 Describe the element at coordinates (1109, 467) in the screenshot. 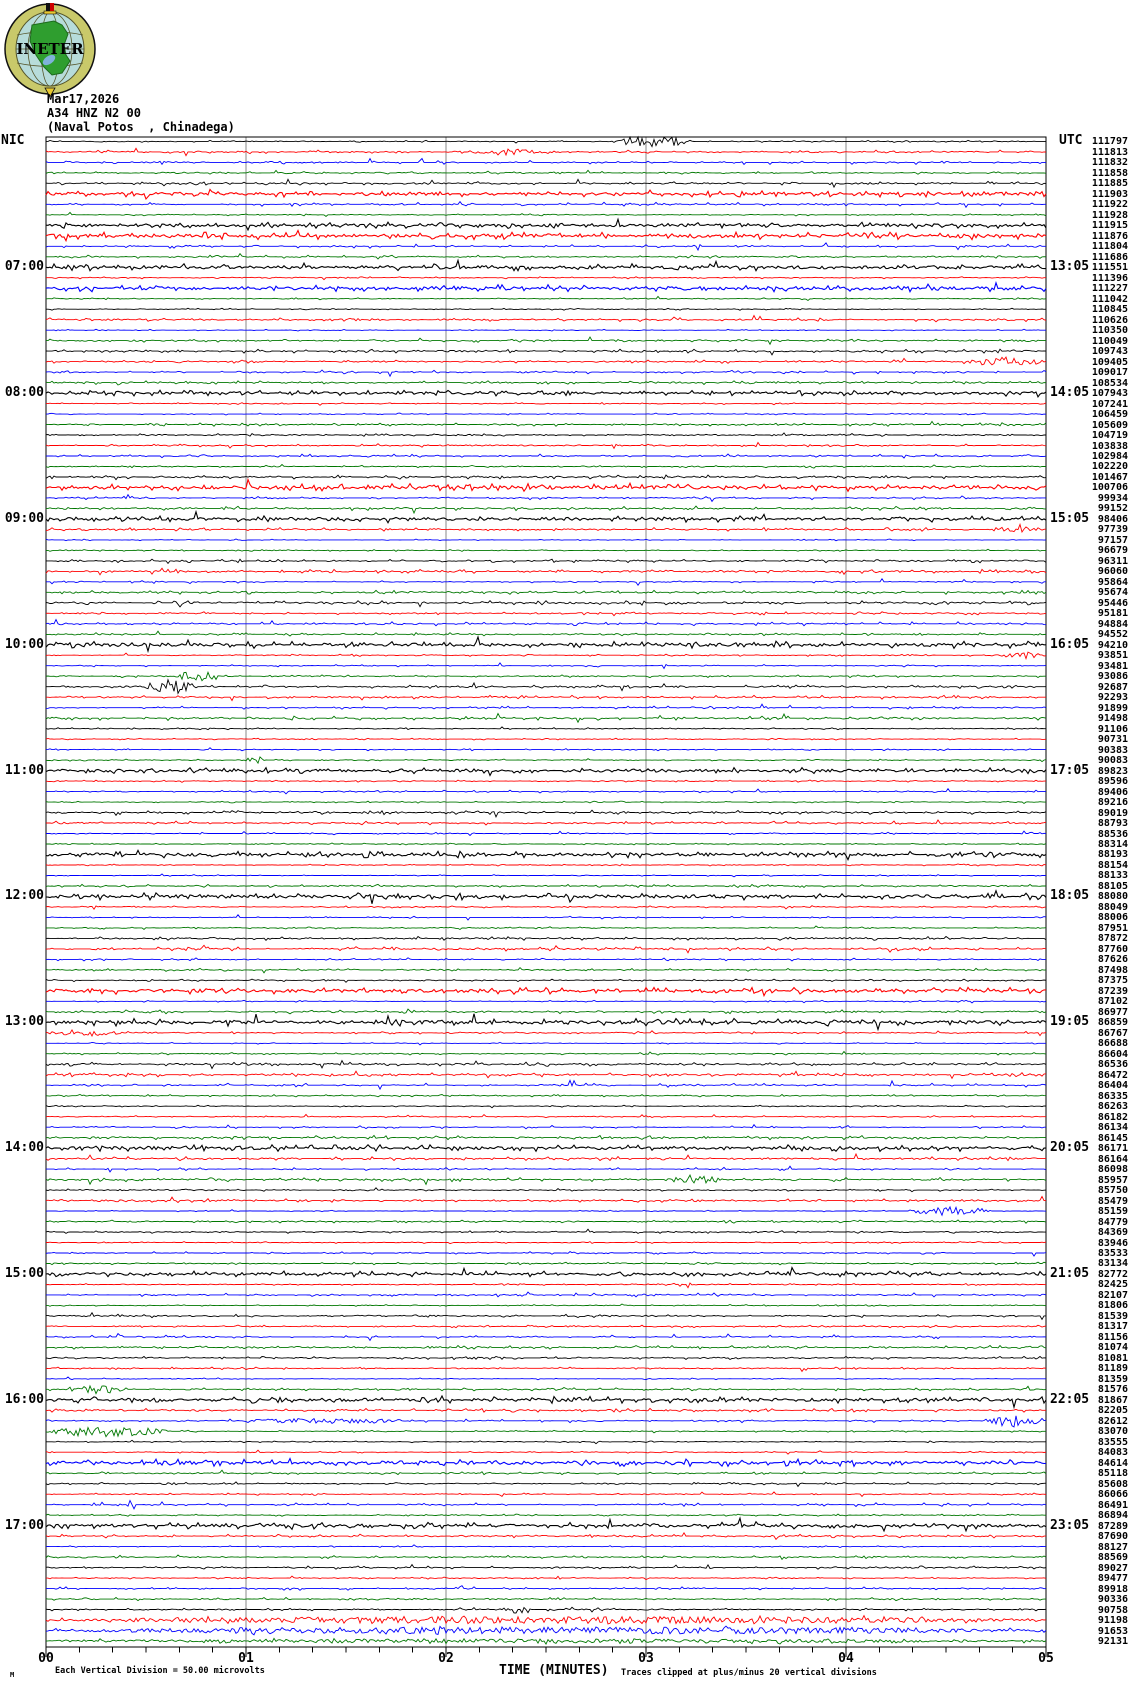

I see `trace-value: 102220` at that location.